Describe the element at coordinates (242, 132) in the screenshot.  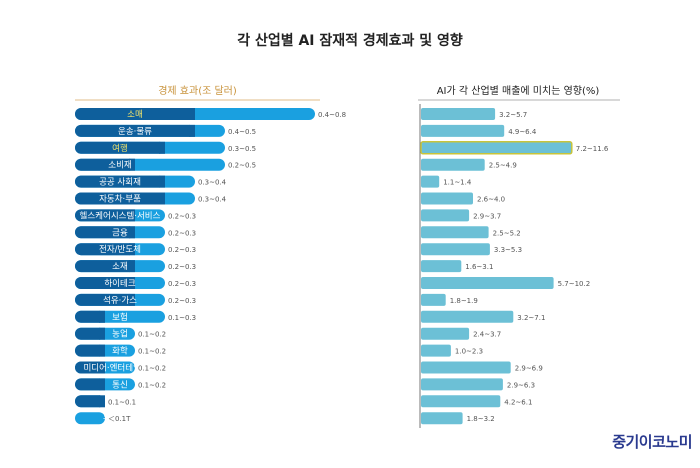
I see `left-value-label: 0.4~0.5` at that location.